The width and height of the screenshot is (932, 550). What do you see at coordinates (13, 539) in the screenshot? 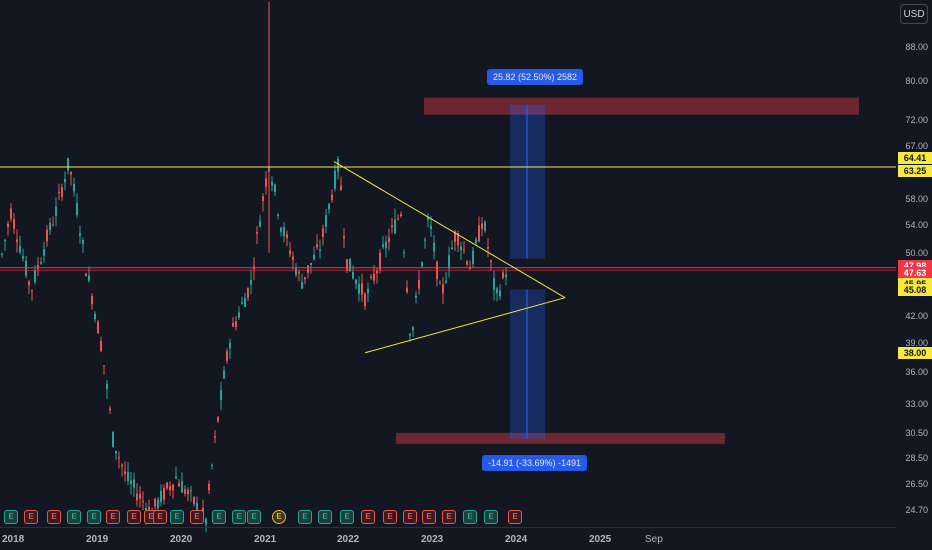
I see `time-tick: 2018` at bounding box center [13, 539].